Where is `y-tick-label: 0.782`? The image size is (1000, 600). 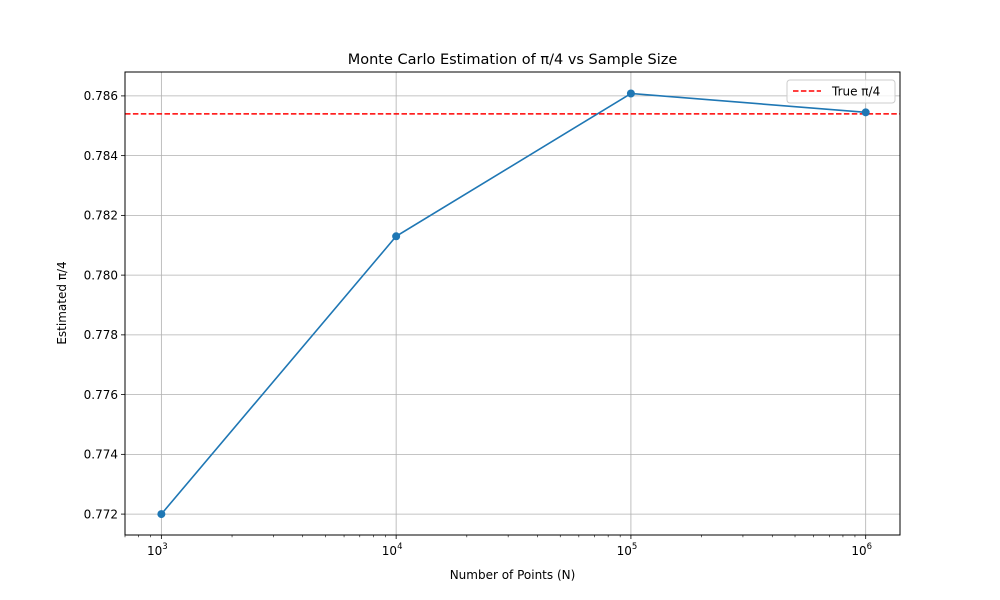
y-tick-label: 0.782 is located at coordinates (101, 216).